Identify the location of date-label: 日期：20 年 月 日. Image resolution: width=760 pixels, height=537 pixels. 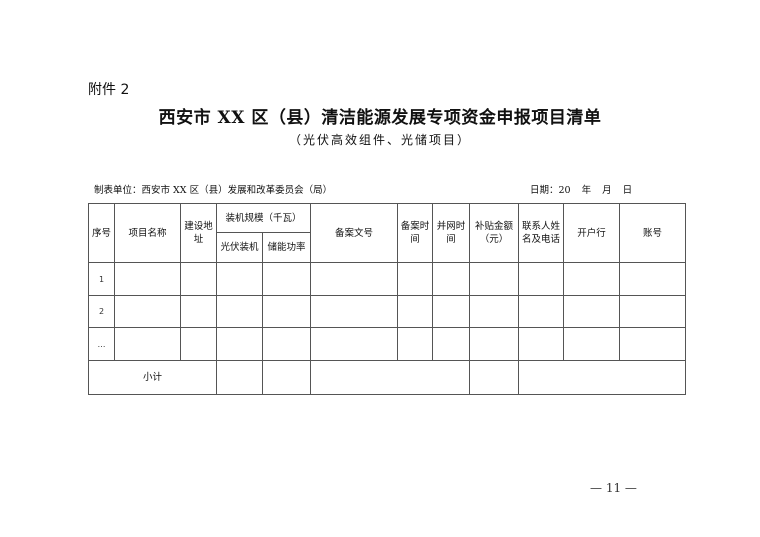
(581, 190).